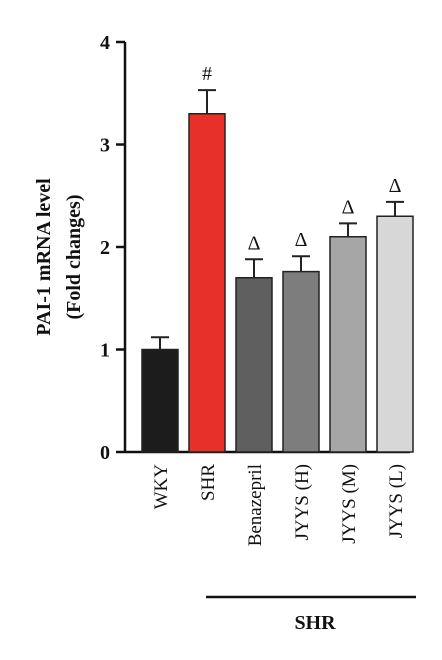 The image size is (442, 660). I want to click on x-tick-label: Benazepril, so click(255, 505).